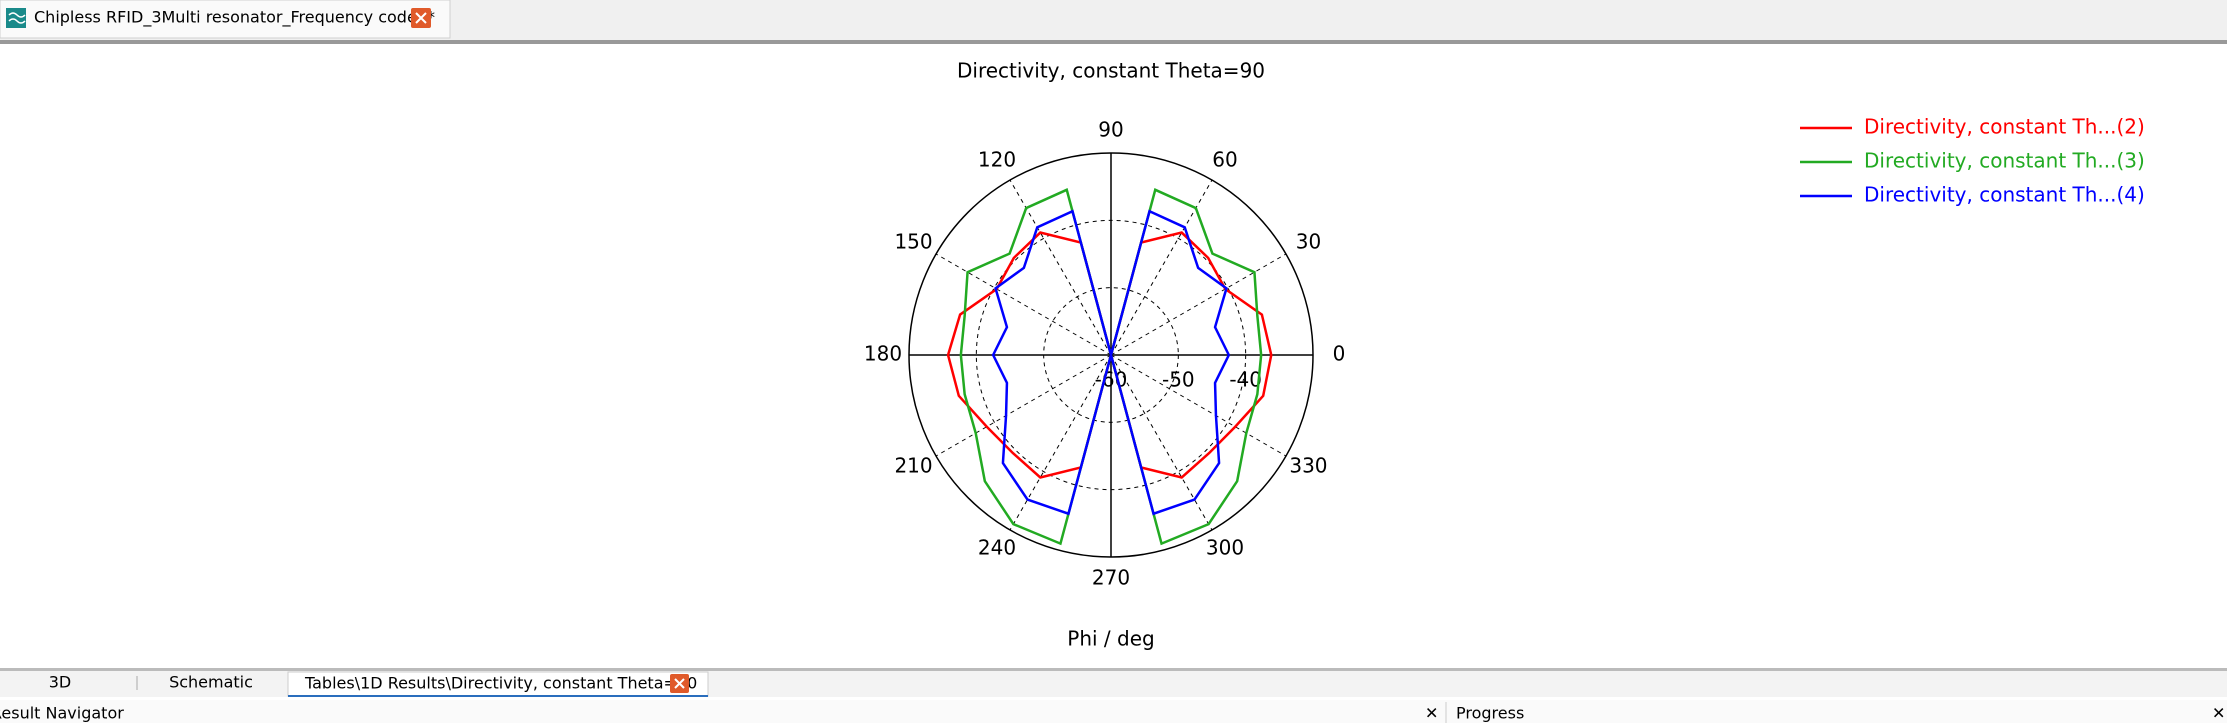 The width and height of the screenshot is (2227, 723). I want to click on document-tab, so click(225, 19).